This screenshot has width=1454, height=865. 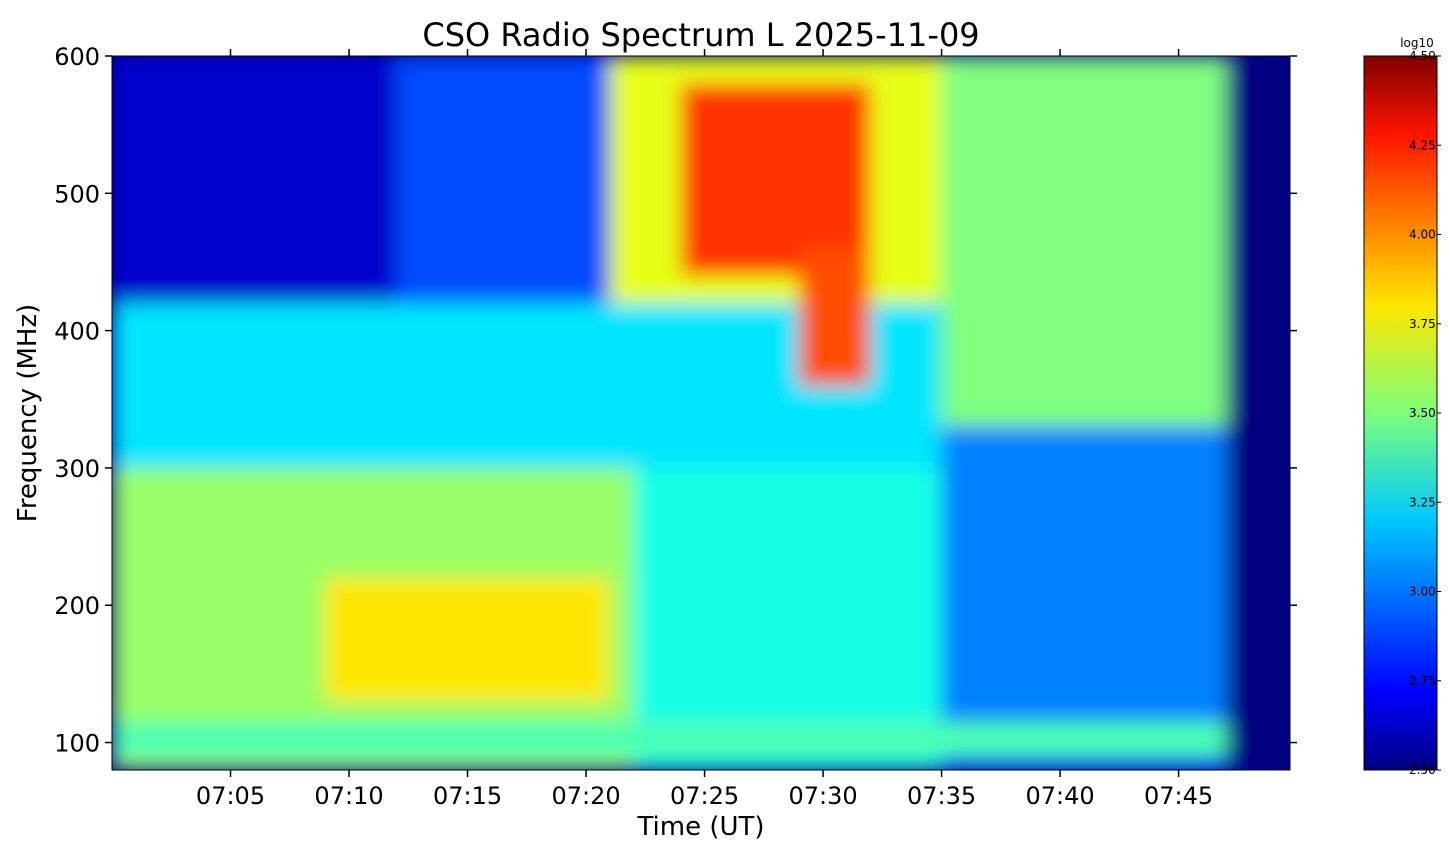 I want to click on colorbar-tick-label: 4.25, so click(x=1422, y=145).